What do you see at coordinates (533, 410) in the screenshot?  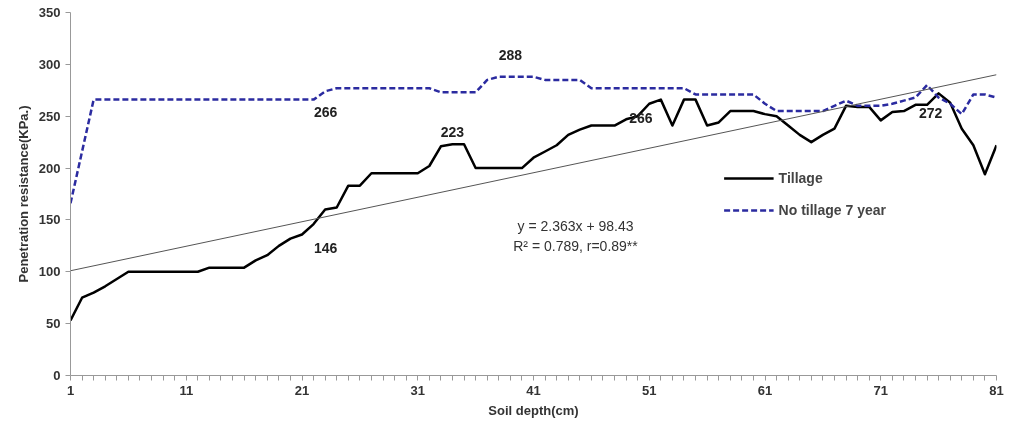 I see `x-axis-title: Soil depth(cm)` at bounding box center [533, 410].